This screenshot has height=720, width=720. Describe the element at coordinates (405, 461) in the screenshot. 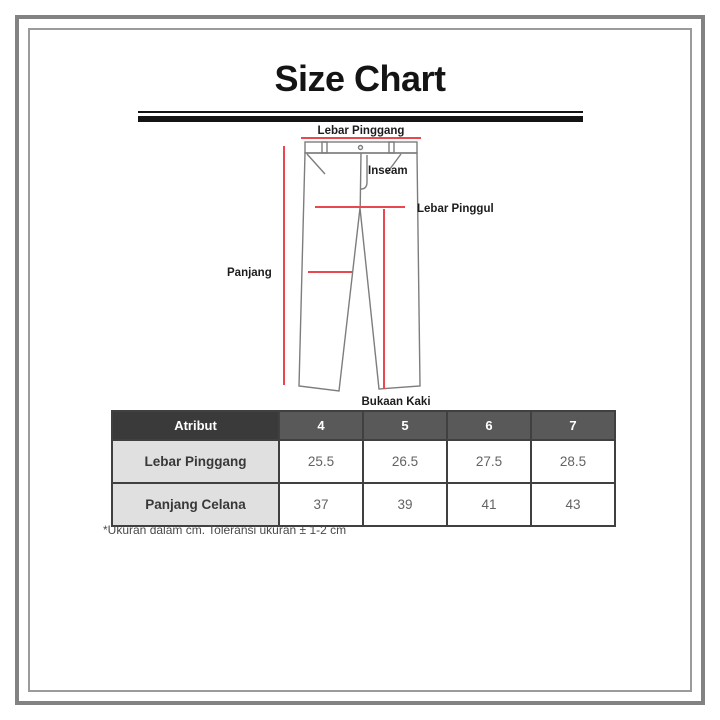

I see `waist-value-size-5: 26.5` at that location.